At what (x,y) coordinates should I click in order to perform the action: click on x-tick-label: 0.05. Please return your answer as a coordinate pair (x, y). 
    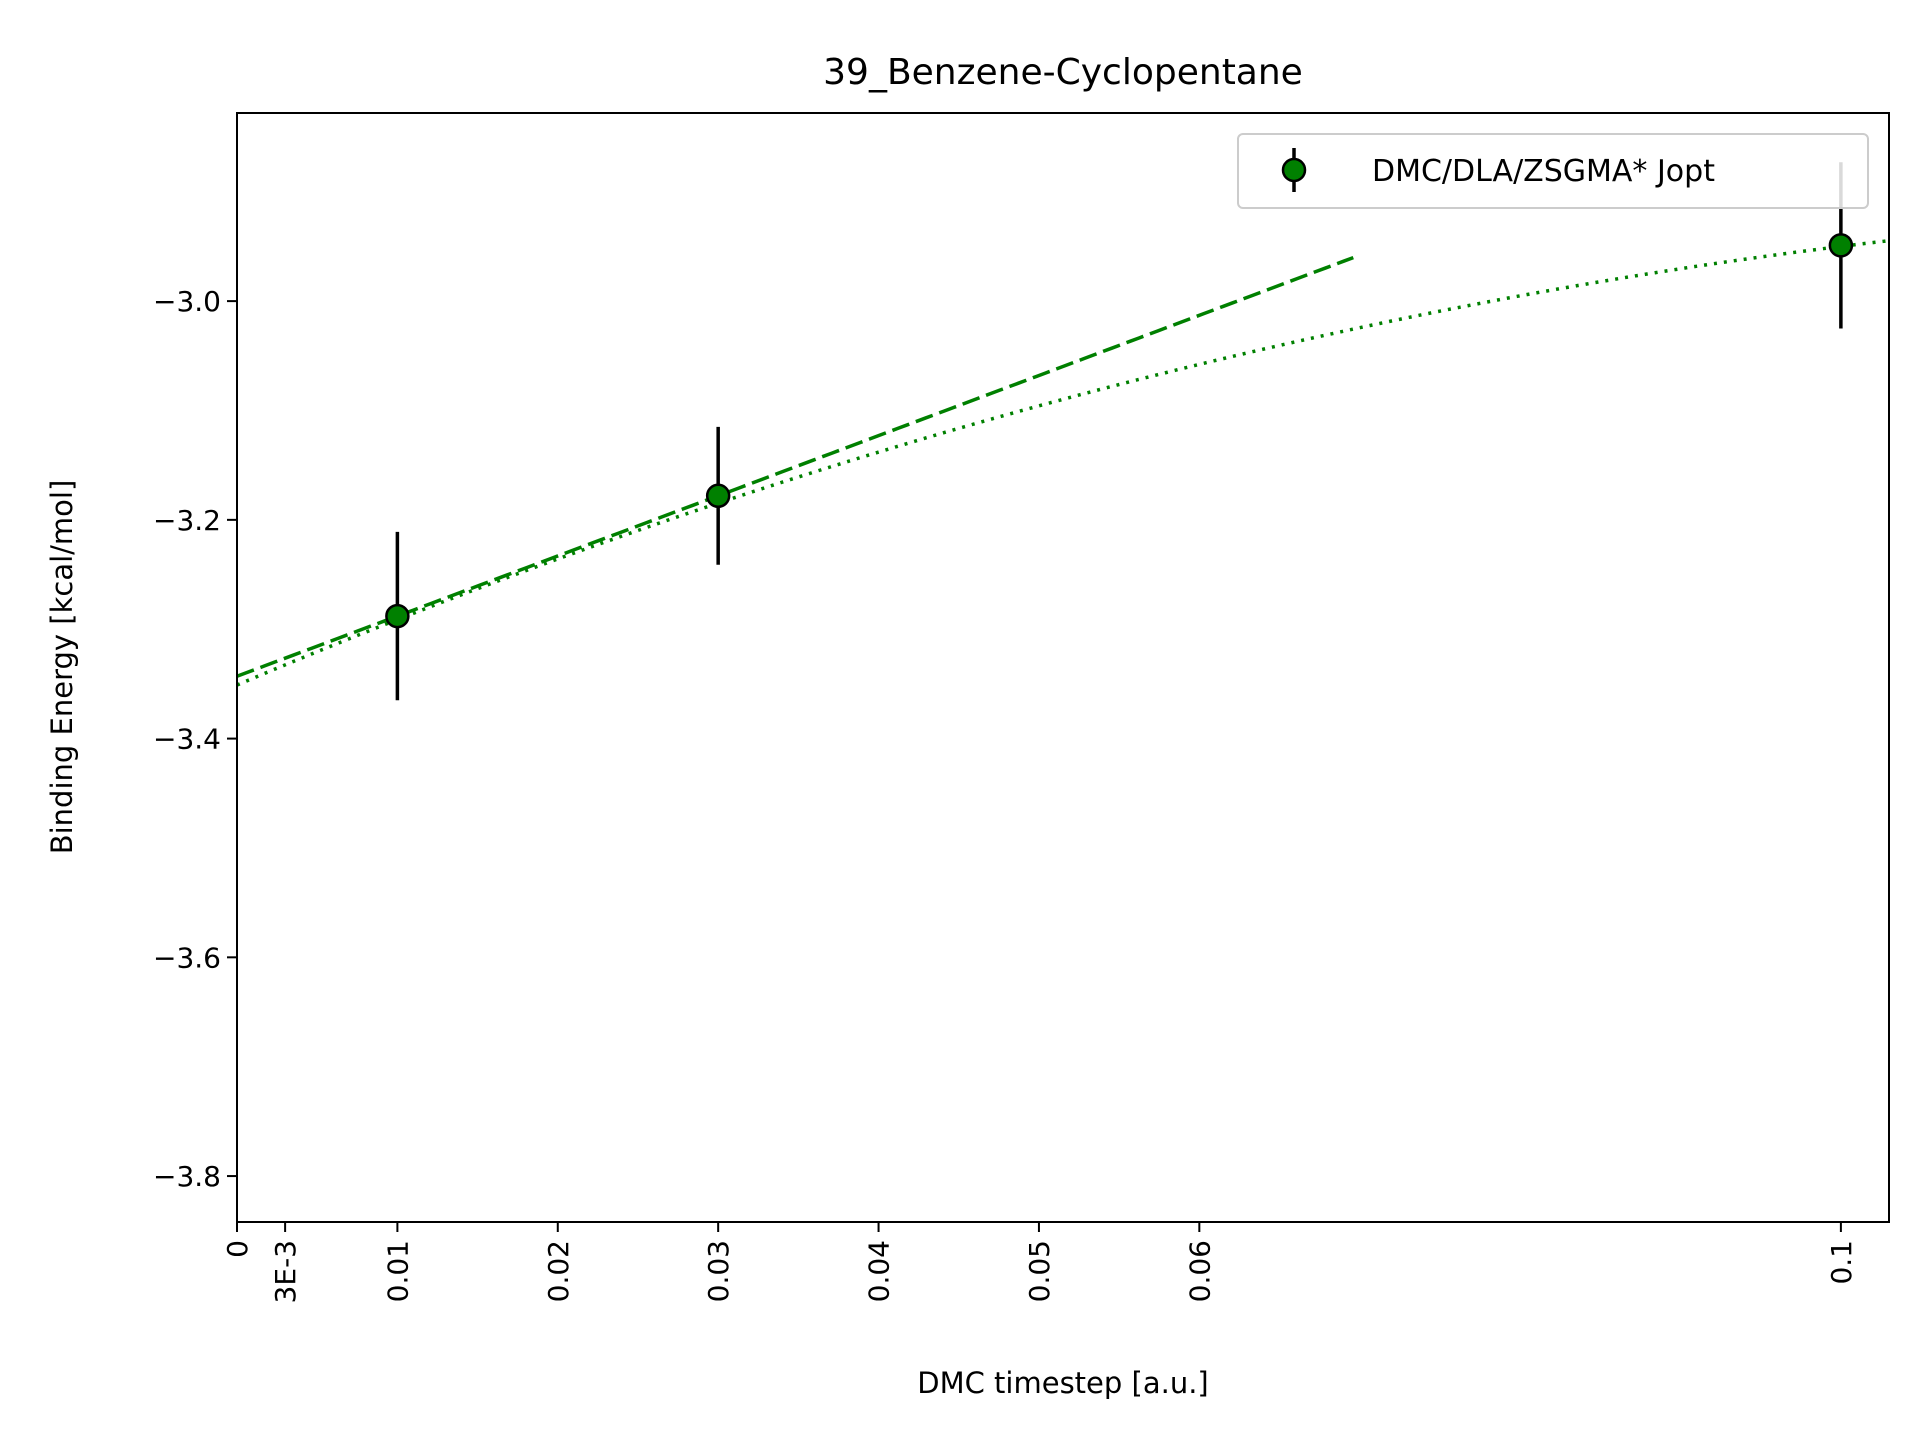
    Looking at the image, I should click on (1039, 1271).